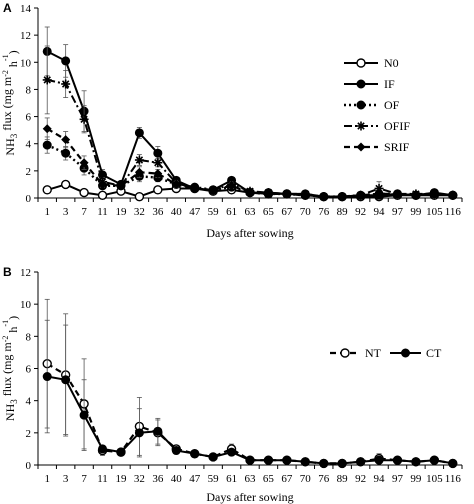  I want to click on y-tick-label: 6, so click(29, 370).